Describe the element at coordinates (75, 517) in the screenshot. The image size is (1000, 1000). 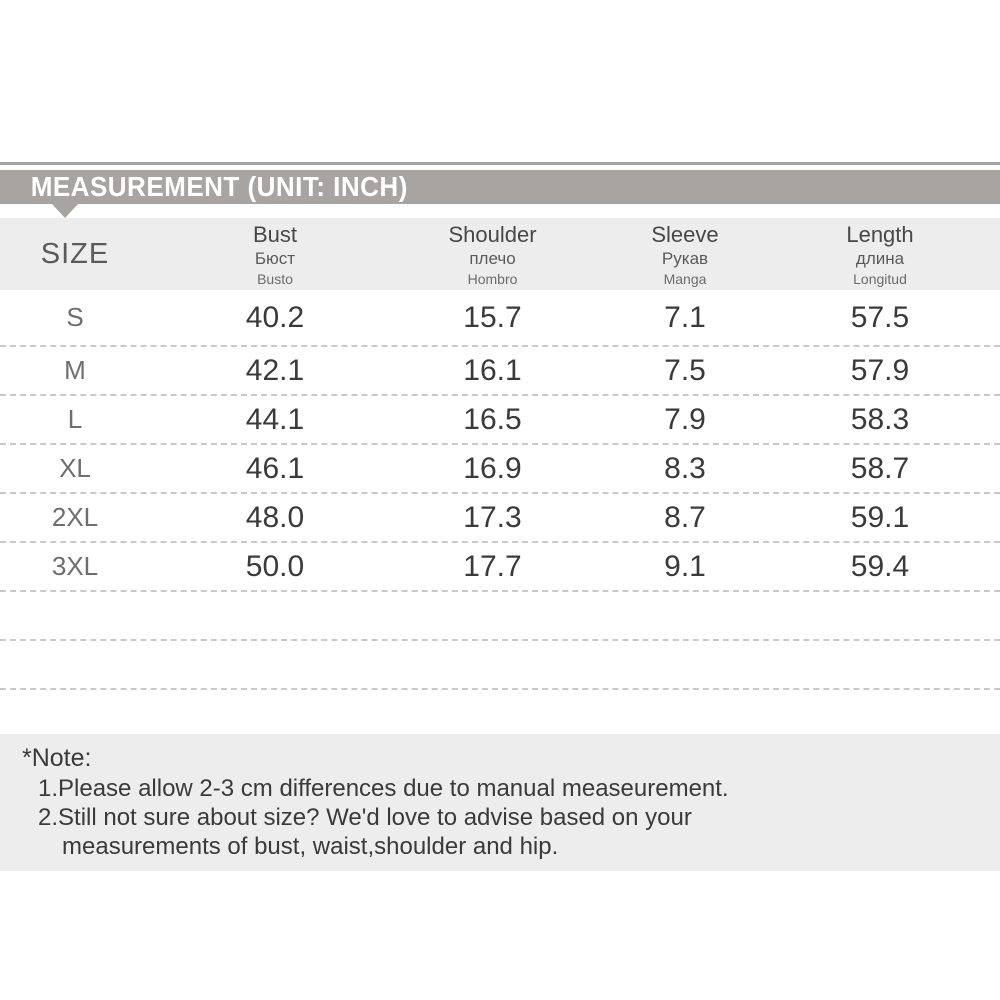
I see `size-value: 2XL` at that location.